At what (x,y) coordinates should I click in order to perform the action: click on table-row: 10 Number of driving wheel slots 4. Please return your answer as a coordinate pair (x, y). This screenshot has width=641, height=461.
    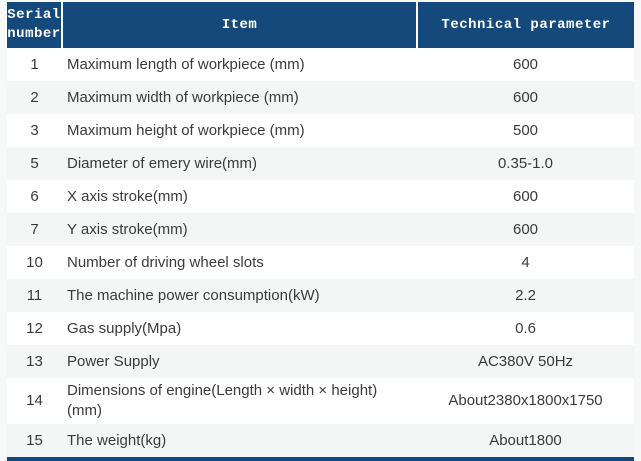
    Looking at the image, I should click on (320, 262).